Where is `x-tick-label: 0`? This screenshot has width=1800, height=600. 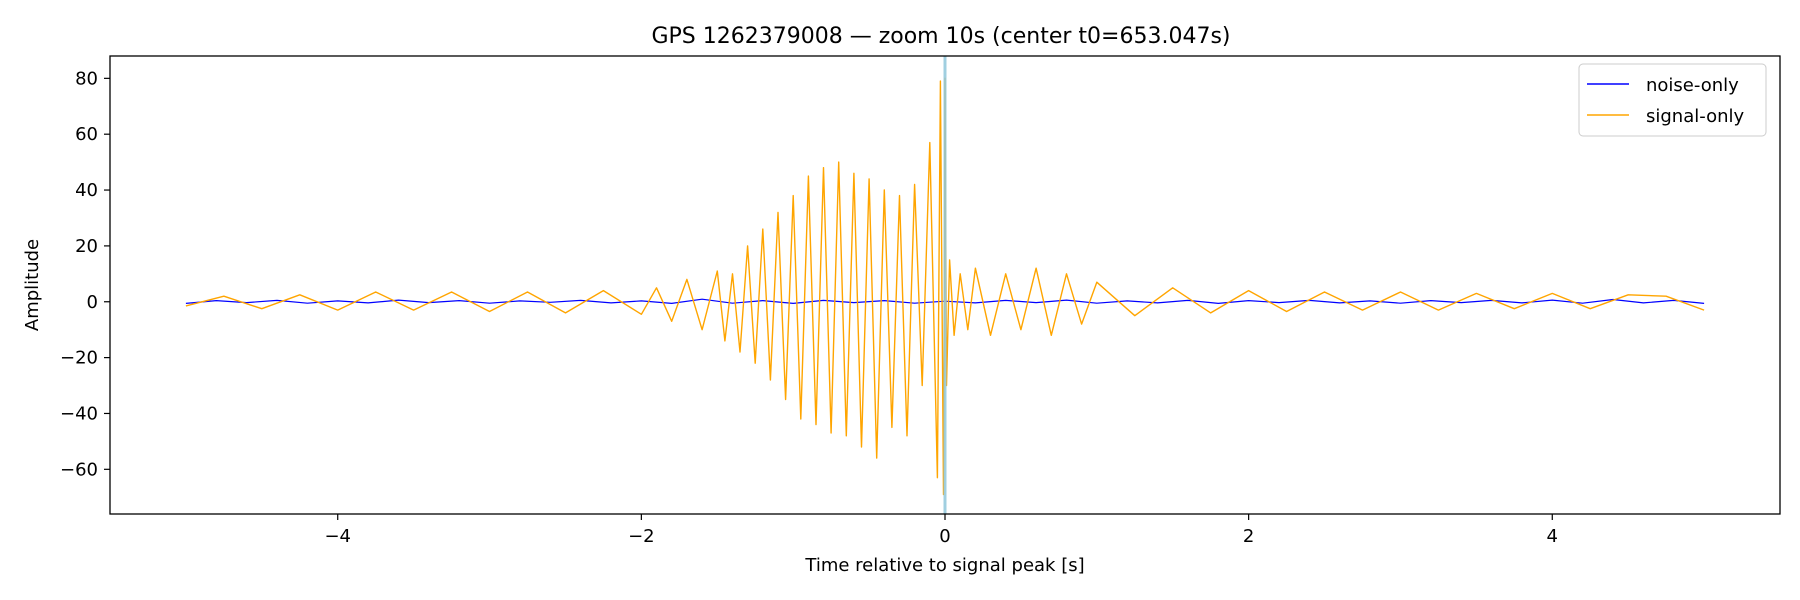
x-tick-label: 0 is located at coordinates (944, 536).